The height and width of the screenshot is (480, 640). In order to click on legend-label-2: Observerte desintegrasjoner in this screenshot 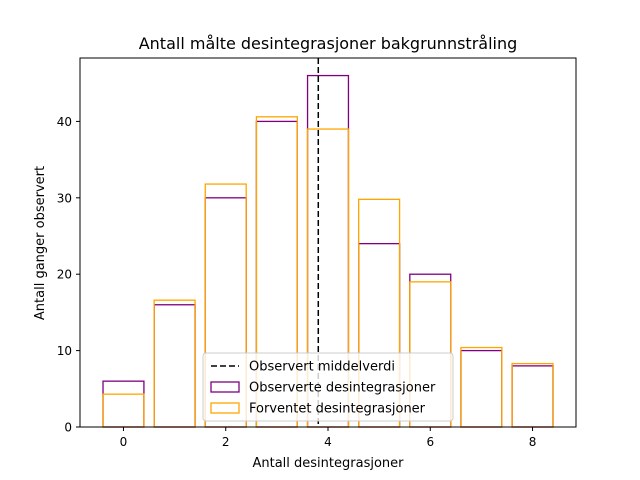, I will do `click(342, 388)`.